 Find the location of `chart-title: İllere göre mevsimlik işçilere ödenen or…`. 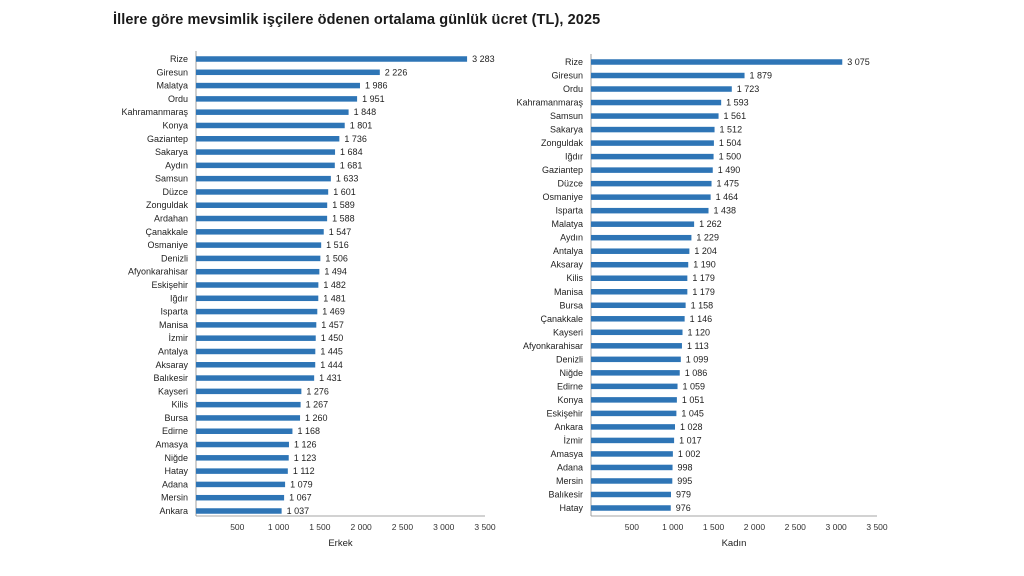

chart-title: İllere göre mevsimlik işçilere ödenen or… is located at coordinates (357, 20).